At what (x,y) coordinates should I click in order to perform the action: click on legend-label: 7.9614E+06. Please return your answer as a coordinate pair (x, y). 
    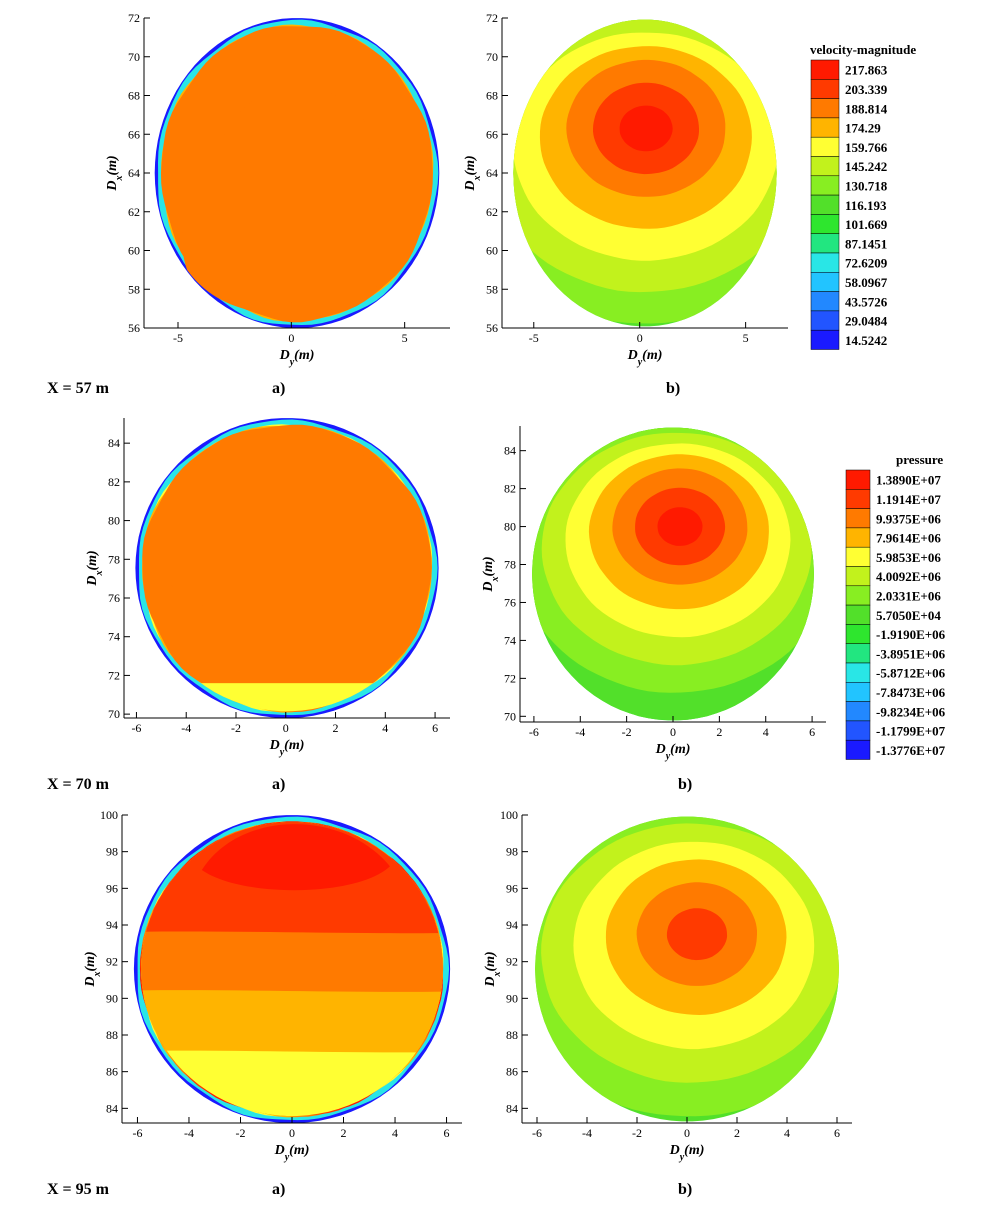
    Looking at the image, I should click on (908, 538).